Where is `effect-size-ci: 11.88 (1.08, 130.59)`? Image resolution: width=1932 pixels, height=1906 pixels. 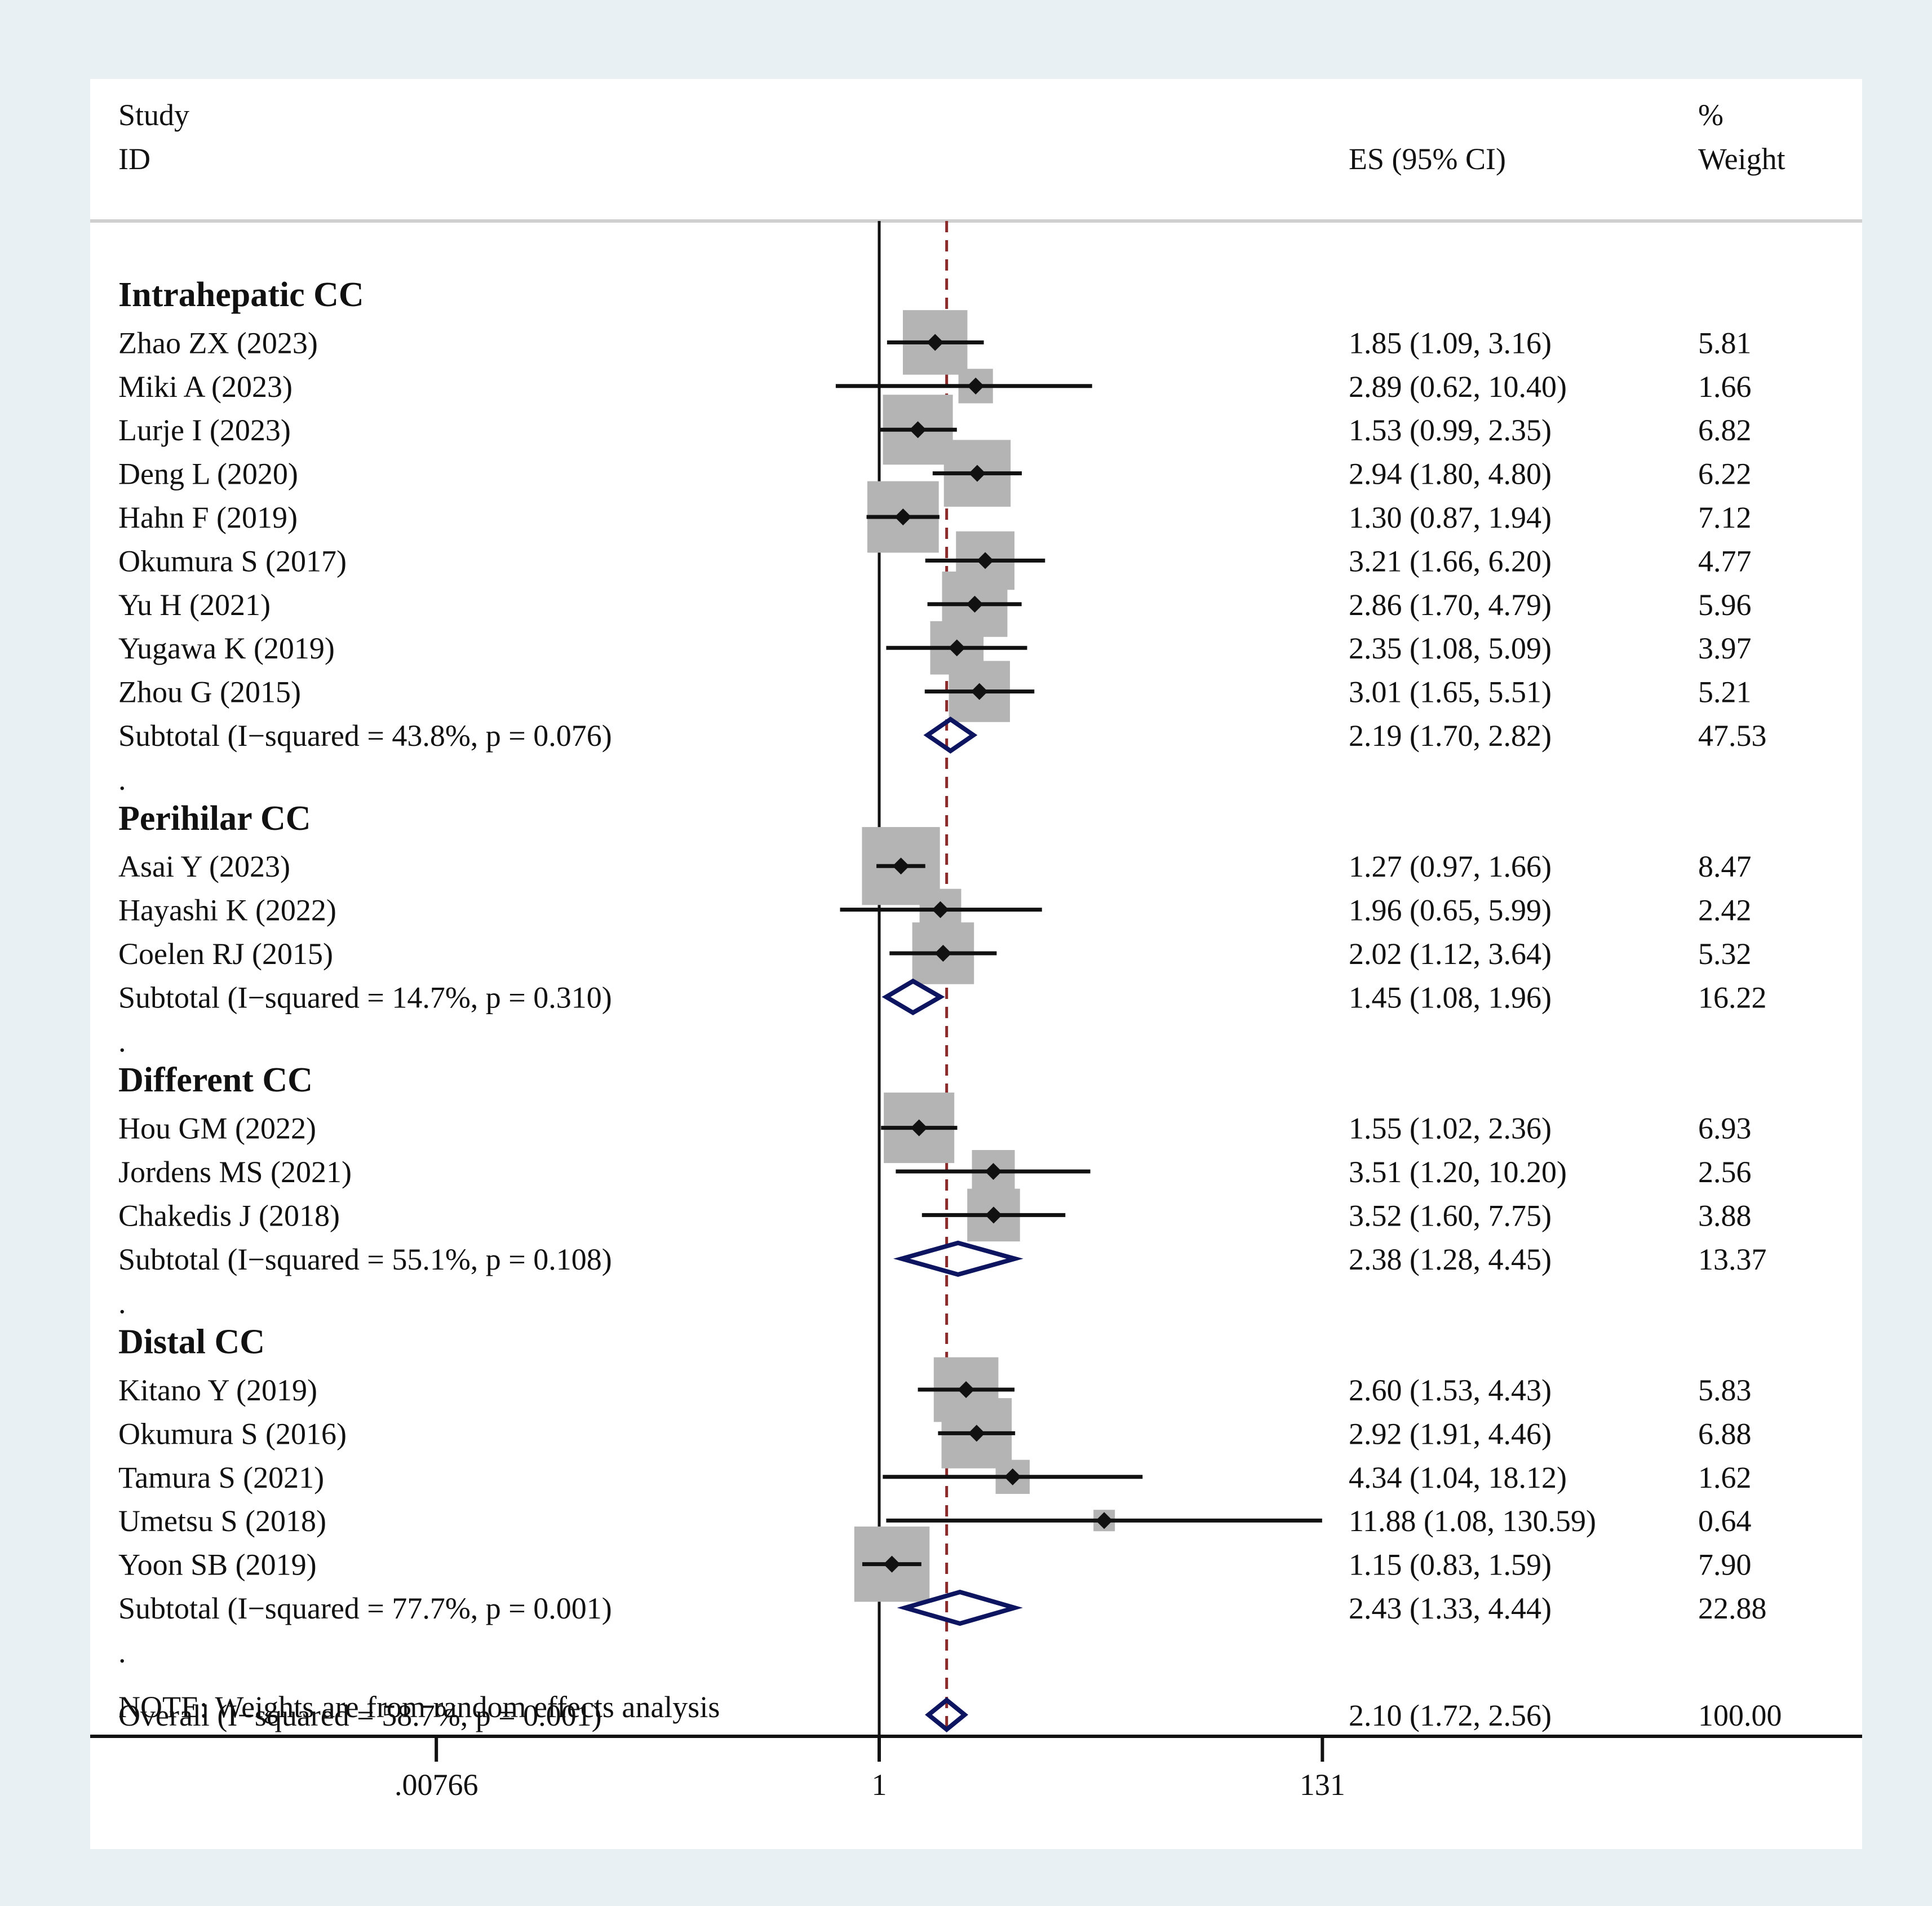 effect-size-ci: 11.88 (1.08, 130.59) is located at coordinates (1472, 1521).